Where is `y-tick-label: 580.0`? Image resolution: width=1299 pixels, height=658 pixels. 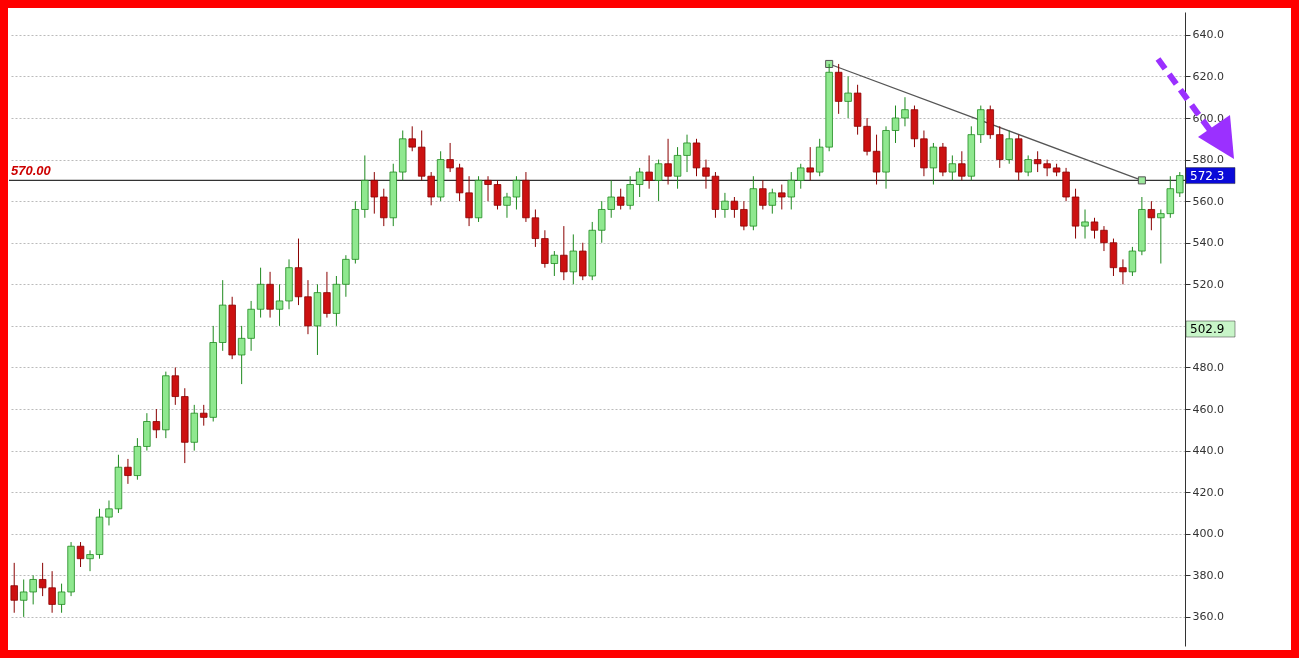 y-tick-label: 580.0 is located at coordinates (1208, 160).